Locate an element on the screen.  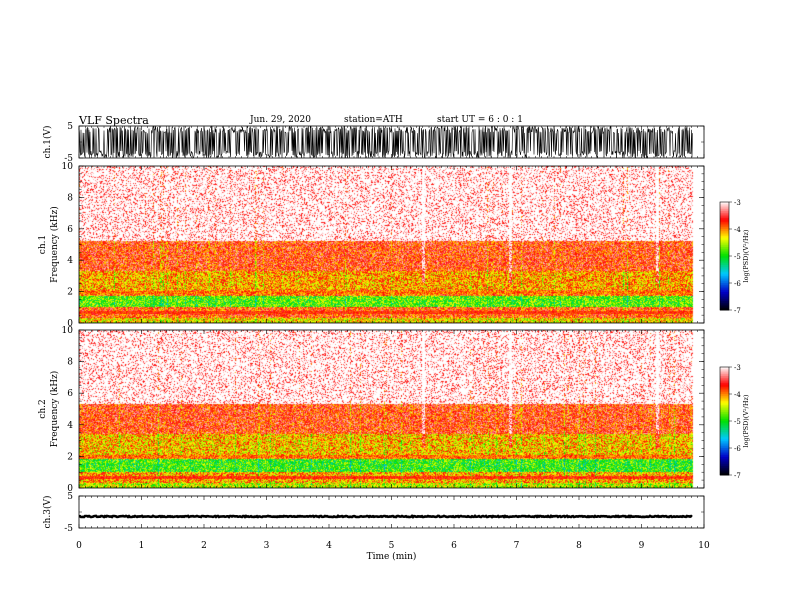
ch1-y-label: ch.1(V) is located at coordinates (47, 142).